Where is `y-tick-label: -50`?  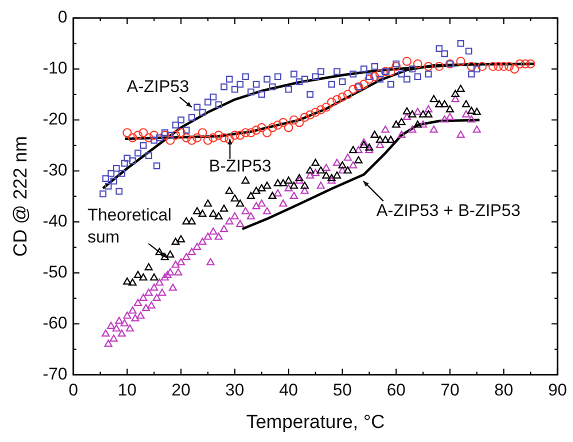 y-tick-label: -50 is located at coordinates (55, 272).